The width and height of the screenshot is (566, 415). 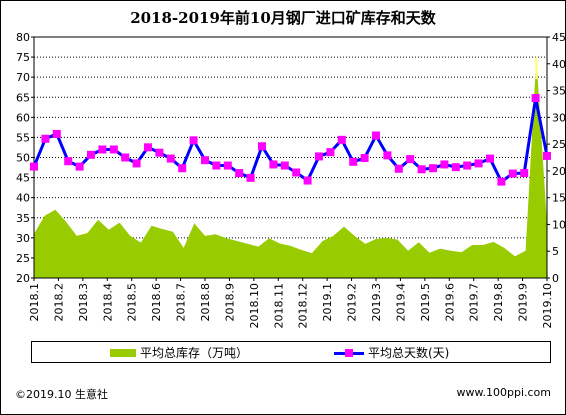 What do you see at coordinates (555, 251) in the screenshot?
I see `right-axis-label: 5` at bounding box center [555, 251].